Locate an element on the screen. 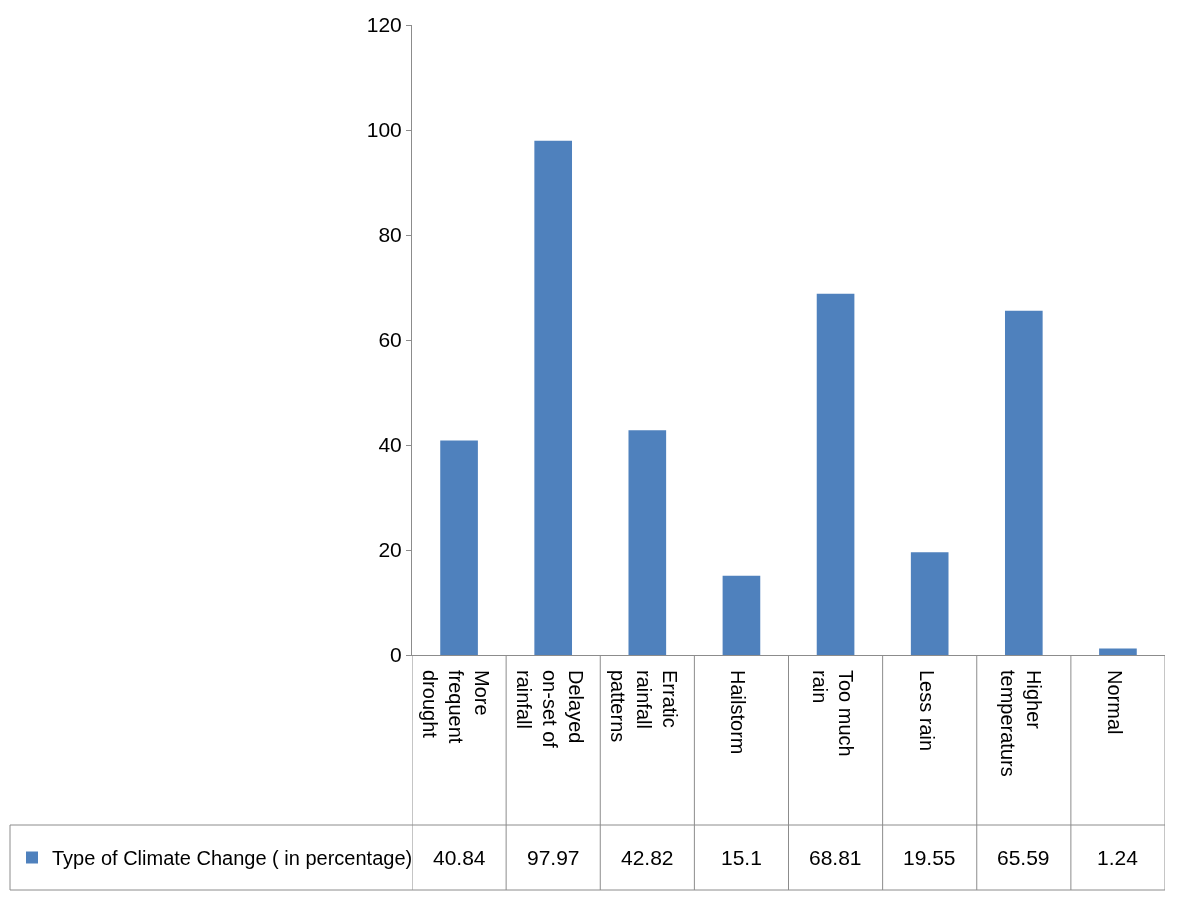 This screenshot has height=907, width=1179. y-tick-label: 120 is located at coordinates (384, 25).